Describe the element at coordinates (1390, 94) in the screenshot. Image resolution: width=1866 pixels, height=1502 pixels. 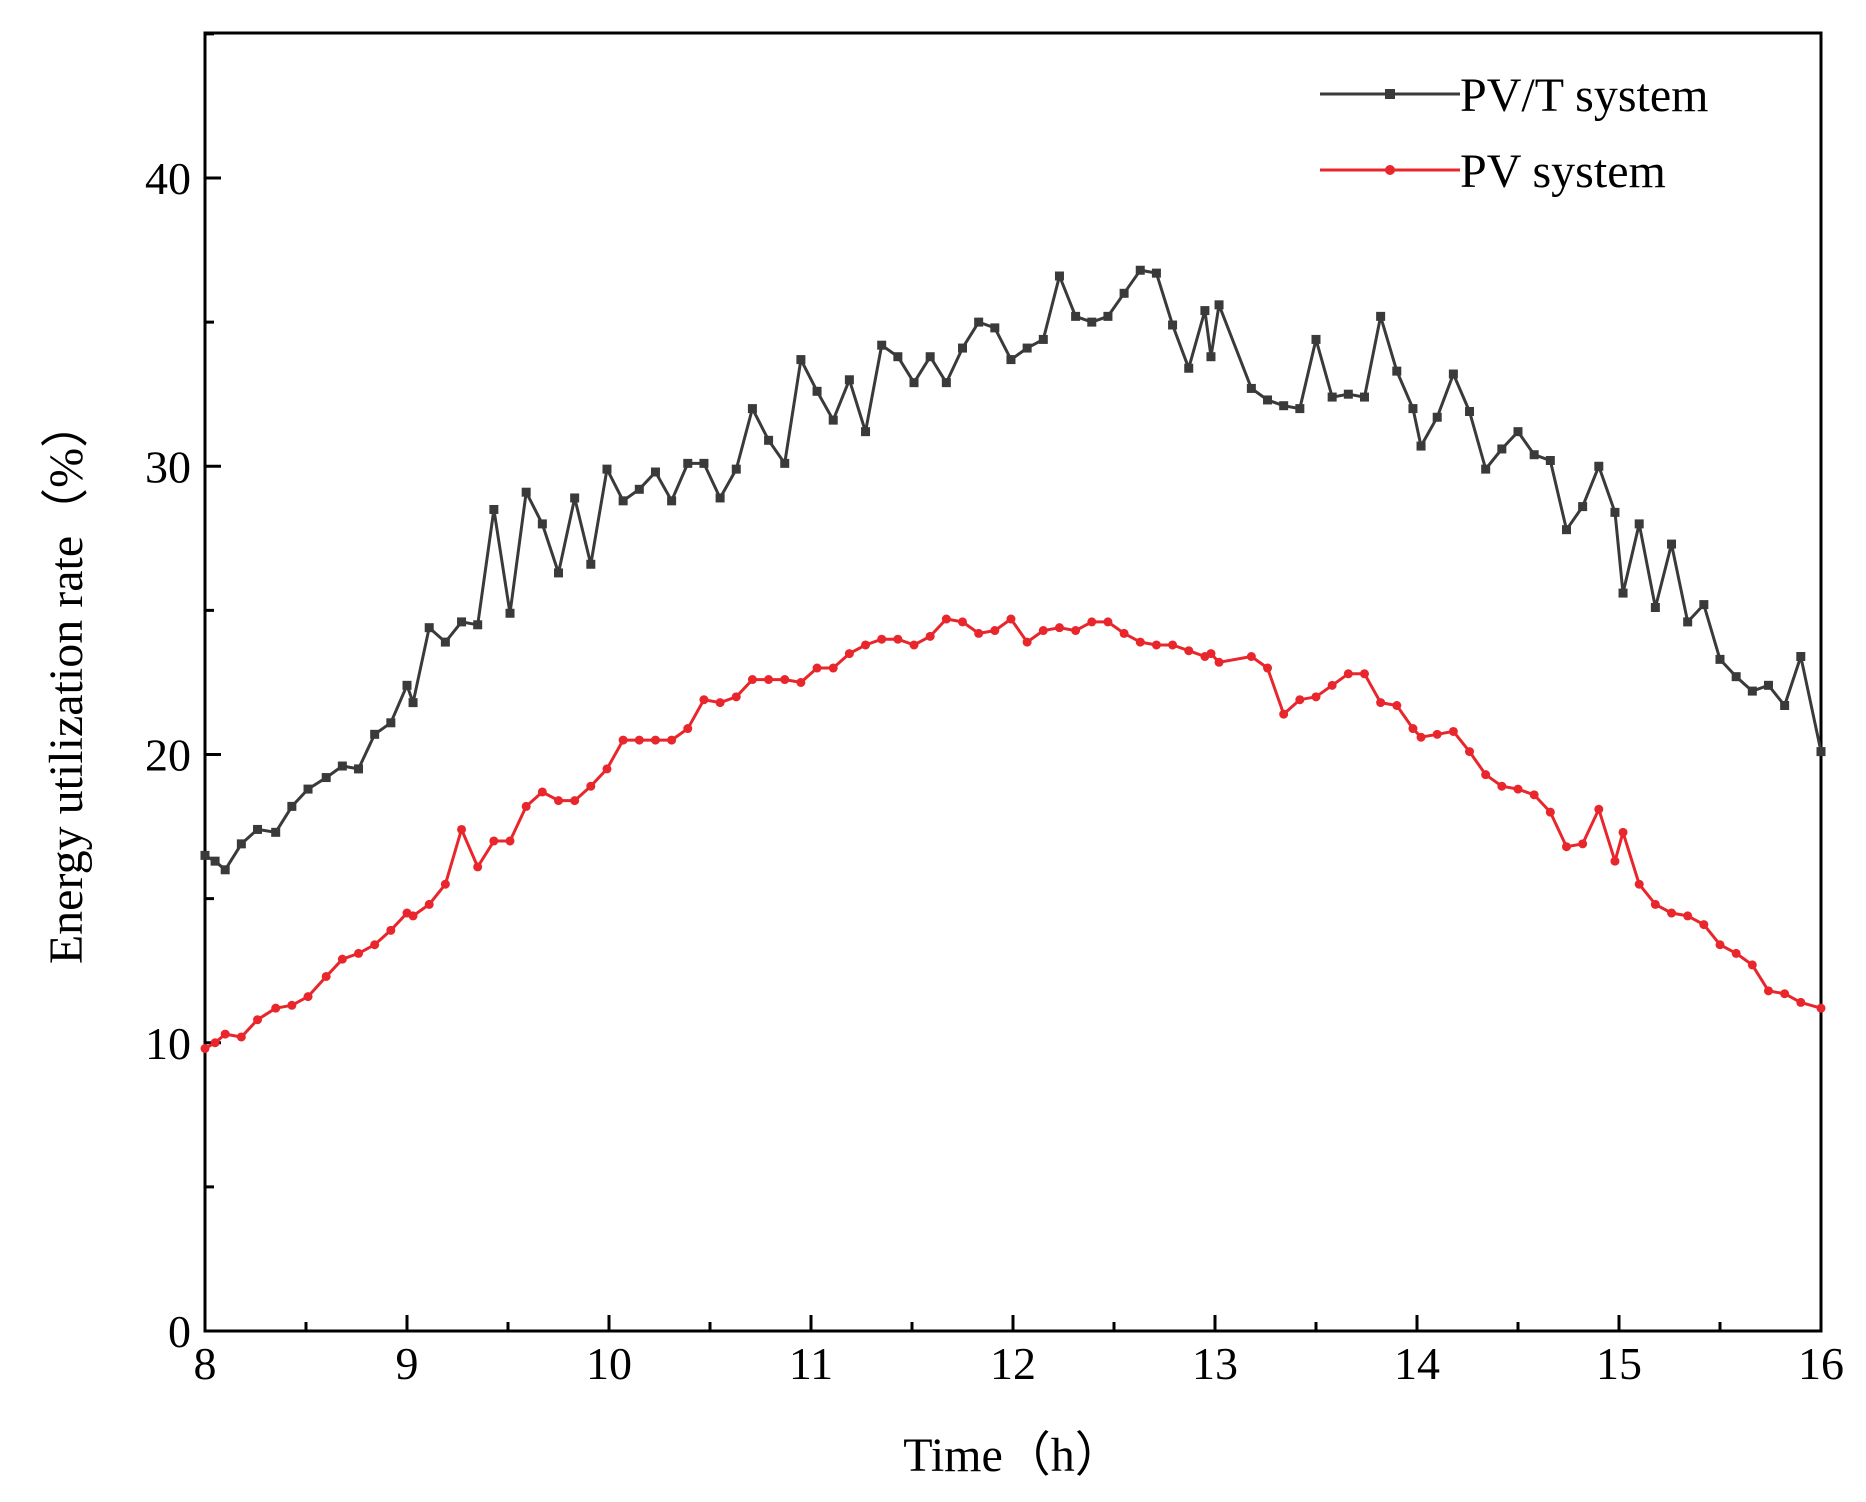
I see `legend-marker-pvt` at that location.